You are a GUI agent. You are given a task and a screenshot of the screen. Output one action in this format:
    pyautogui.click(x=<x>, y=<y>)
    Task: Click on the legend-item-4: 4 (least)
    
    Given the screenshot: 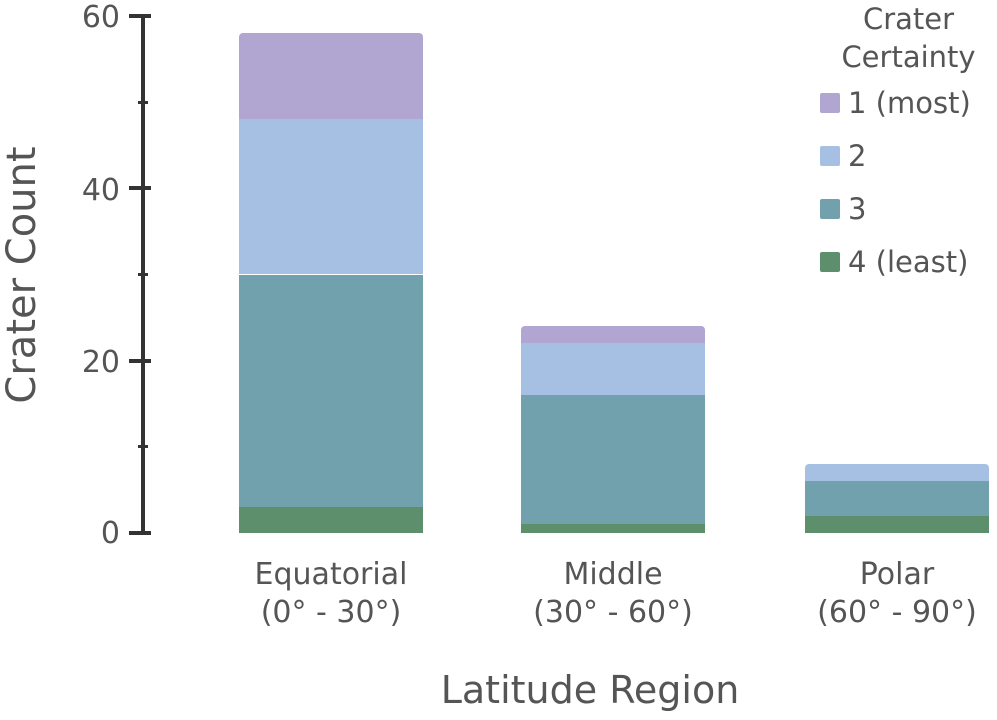 What is the action you would take?
    pyautogui.click(x=908, y=261)
    